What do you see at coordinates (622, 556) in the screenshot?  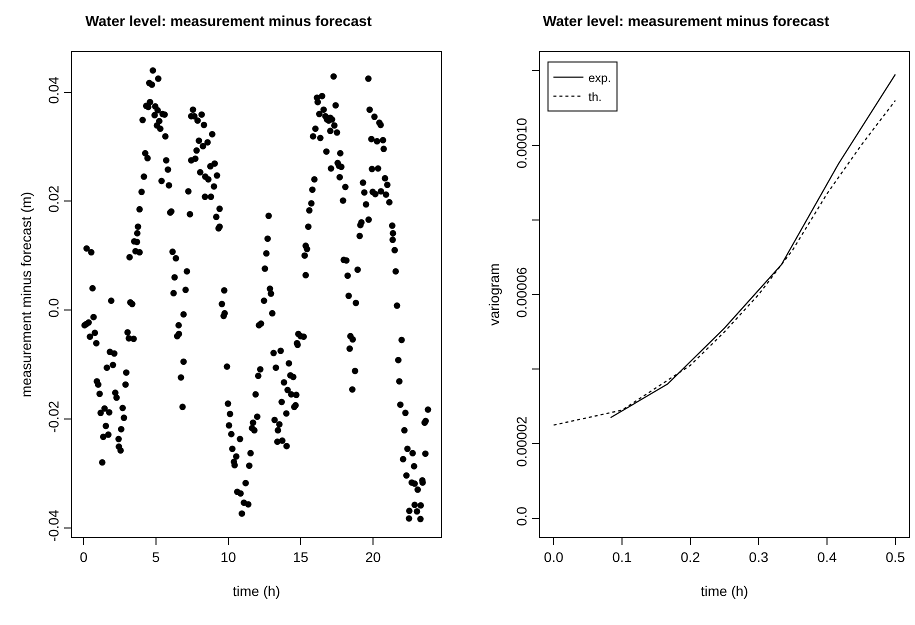 I see `x-tick-label: 0.1` at bounding box center [622, 556].